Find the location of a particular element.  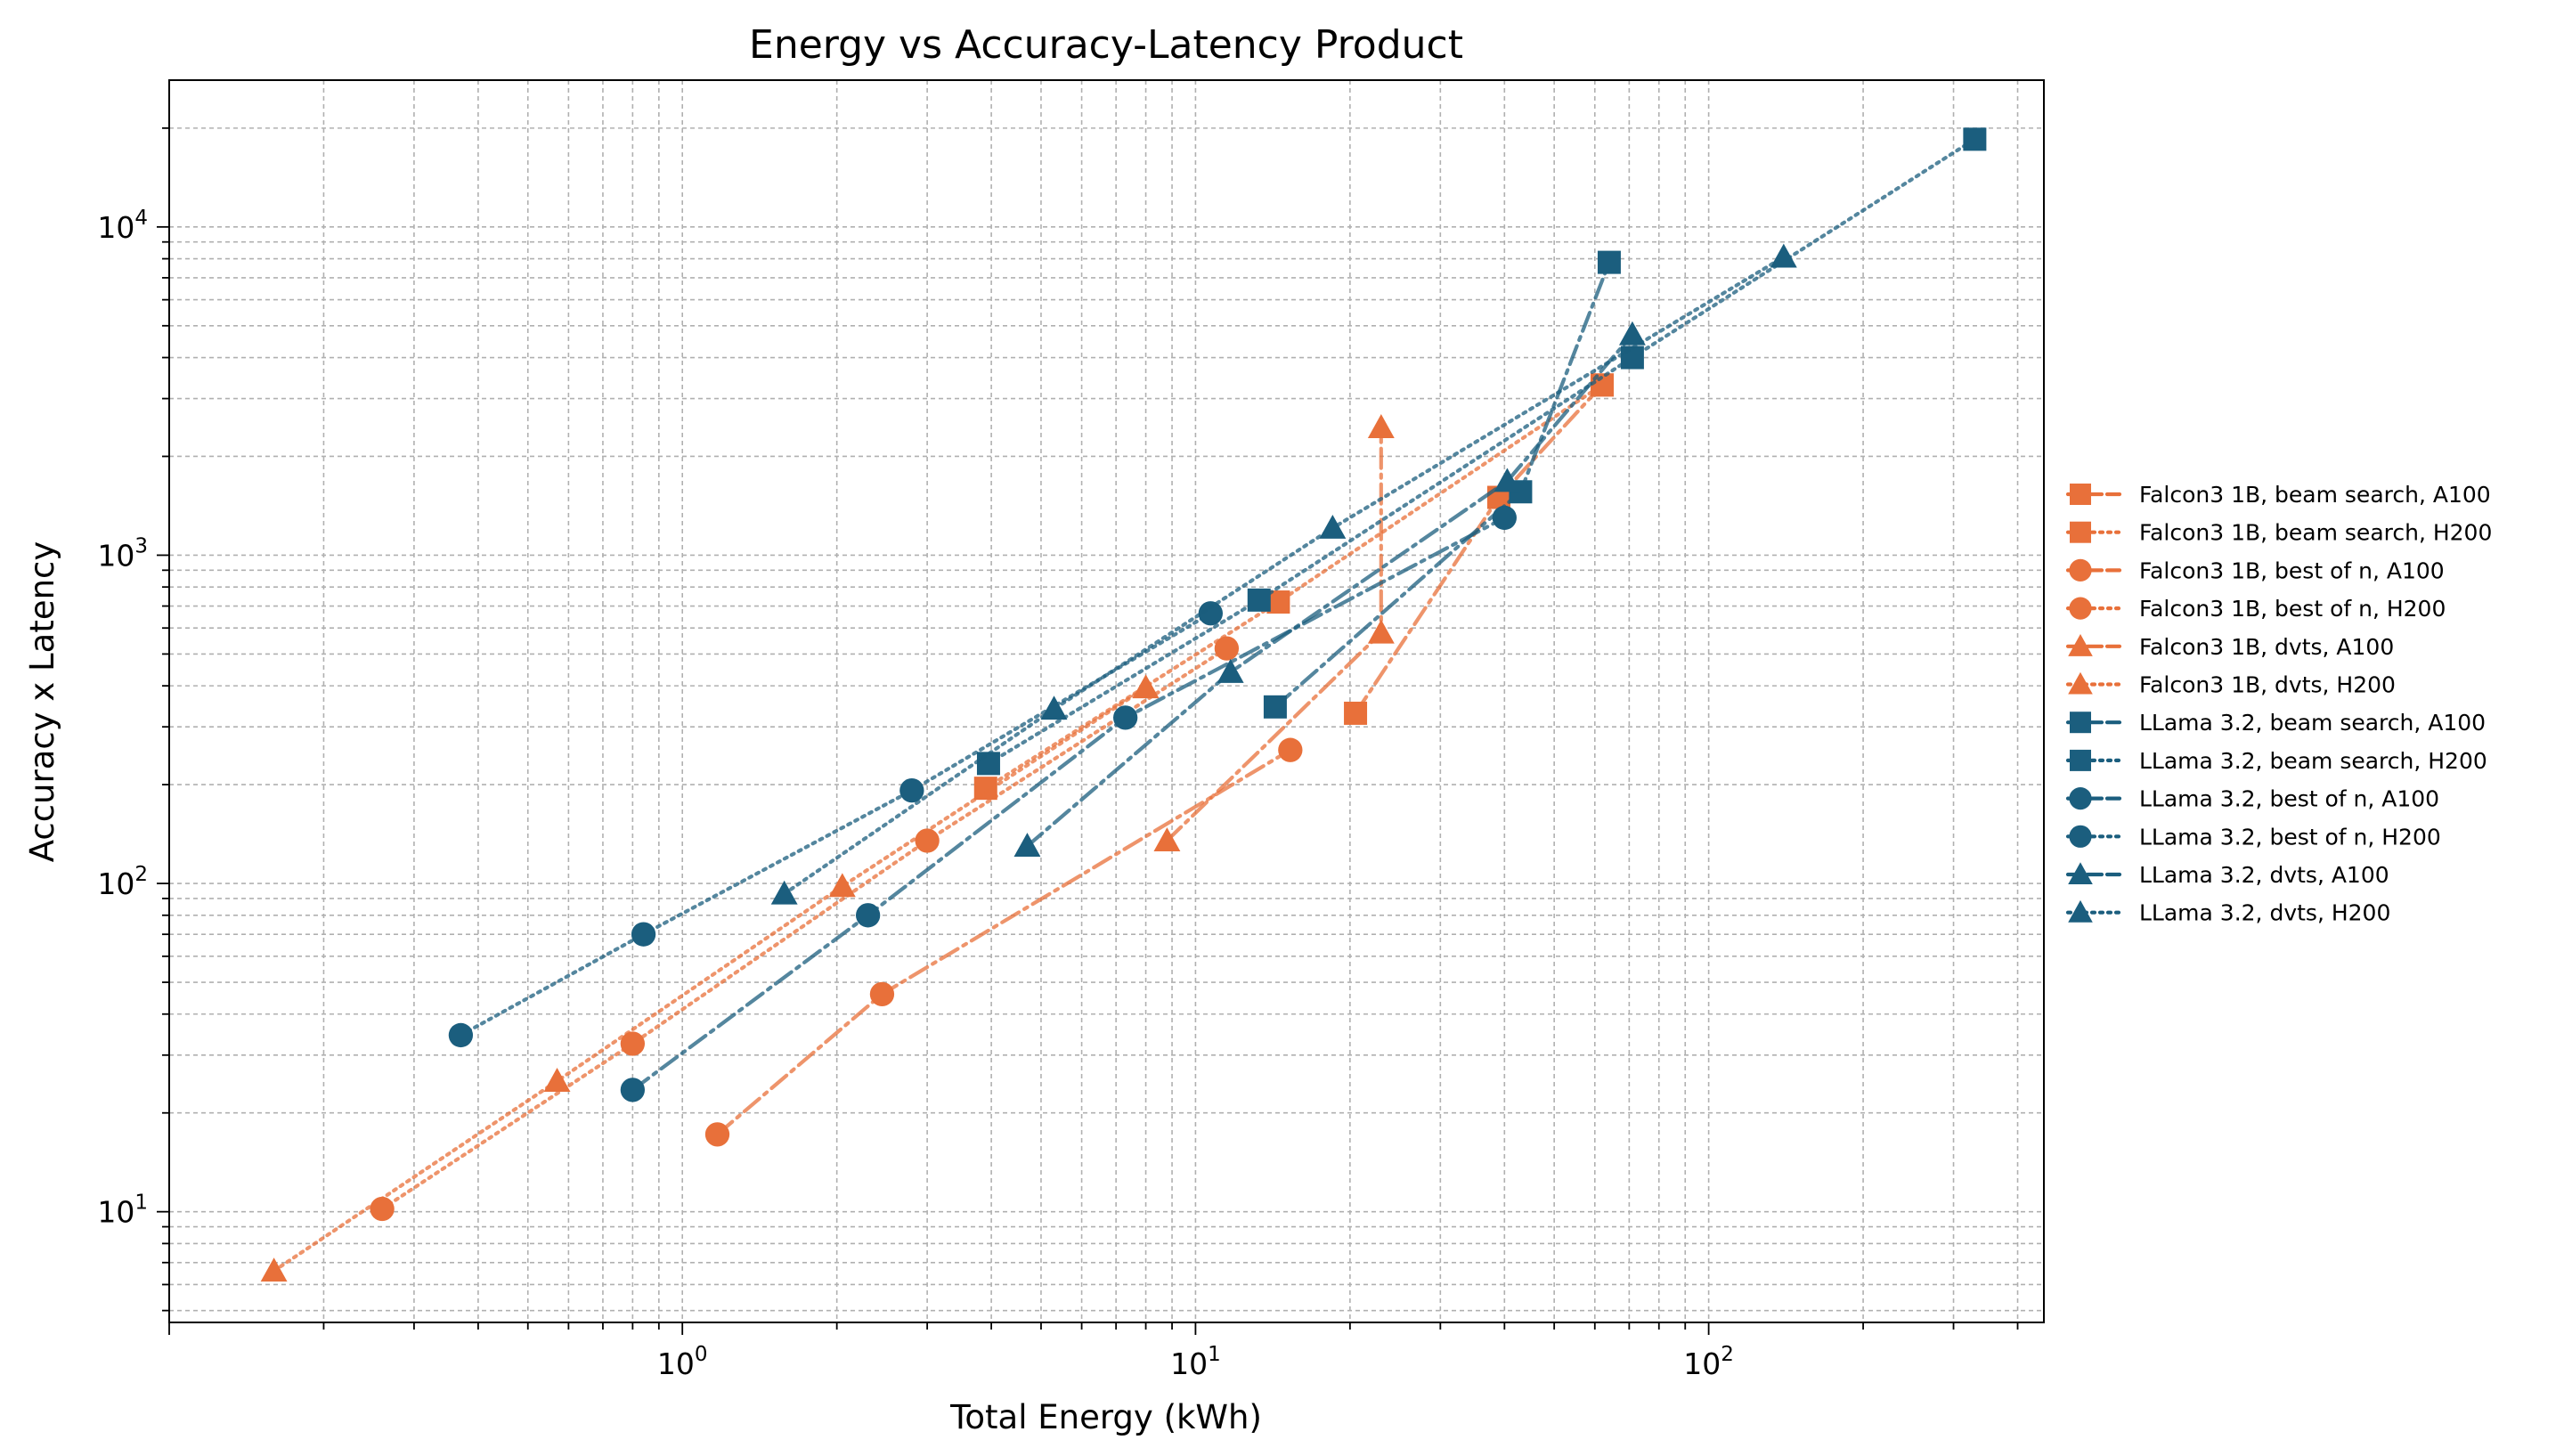

x-tick-label-exponent: 1 is located at coordinates (1214, 1354).